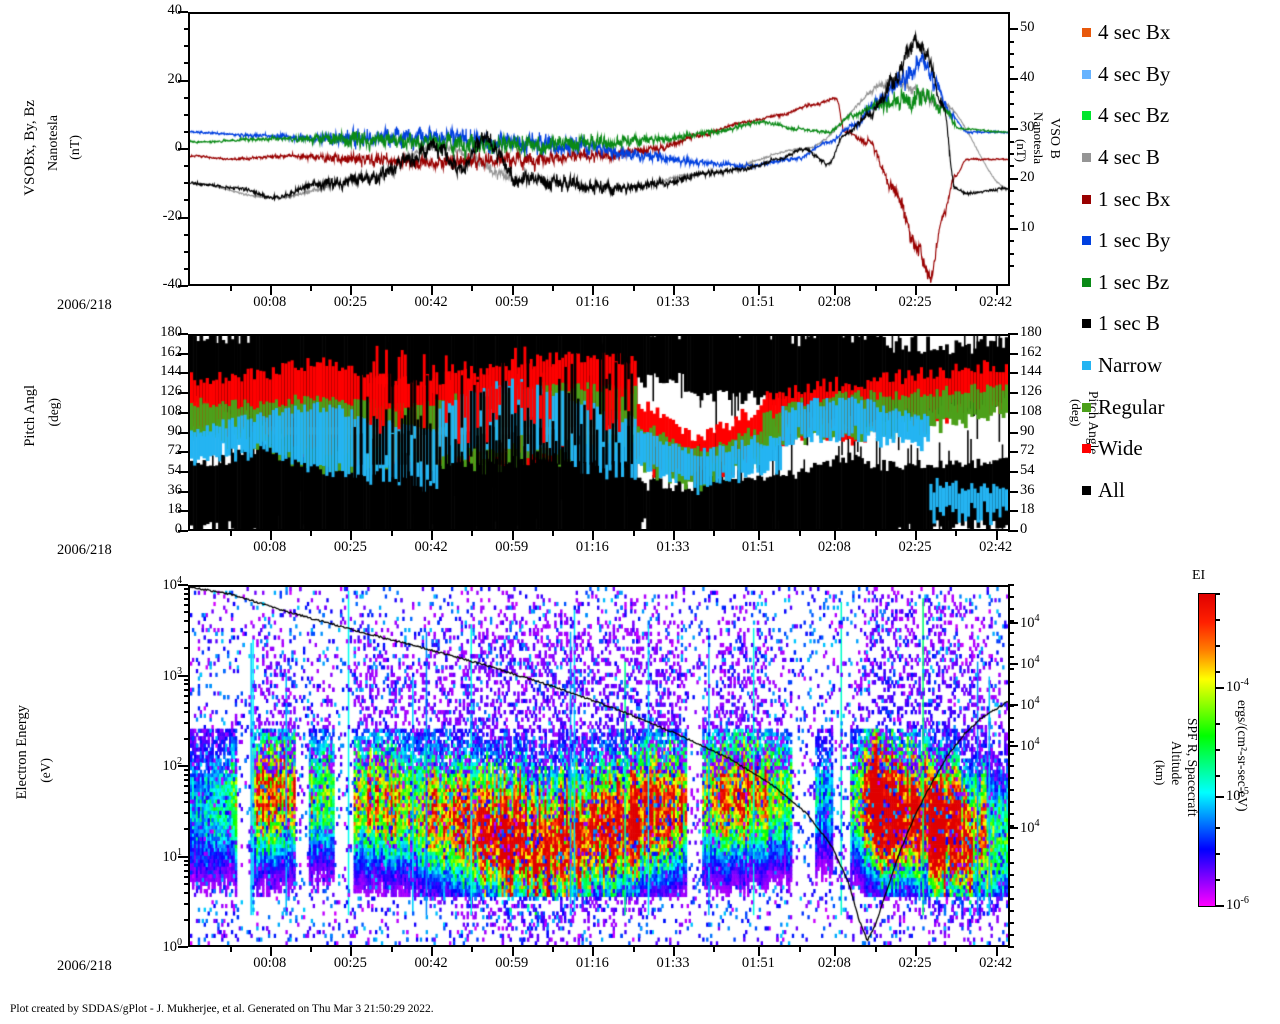 The height and width of the screenshot is (1024, 1280). Describe the element at coordinates (1237, 685) in the screenshot. I see `colorbar-tick-label: 10⁻⁴` at that location.